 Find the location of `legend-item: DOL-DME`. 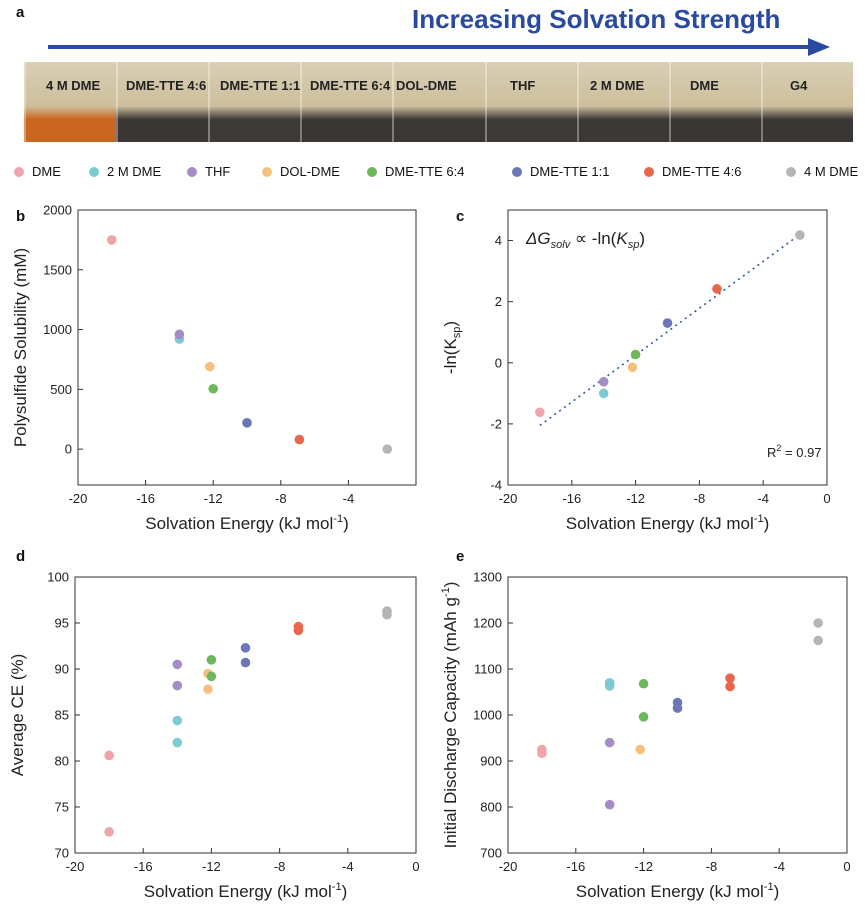

legend-item: DOL-DME is located at coordinates (301, 171).